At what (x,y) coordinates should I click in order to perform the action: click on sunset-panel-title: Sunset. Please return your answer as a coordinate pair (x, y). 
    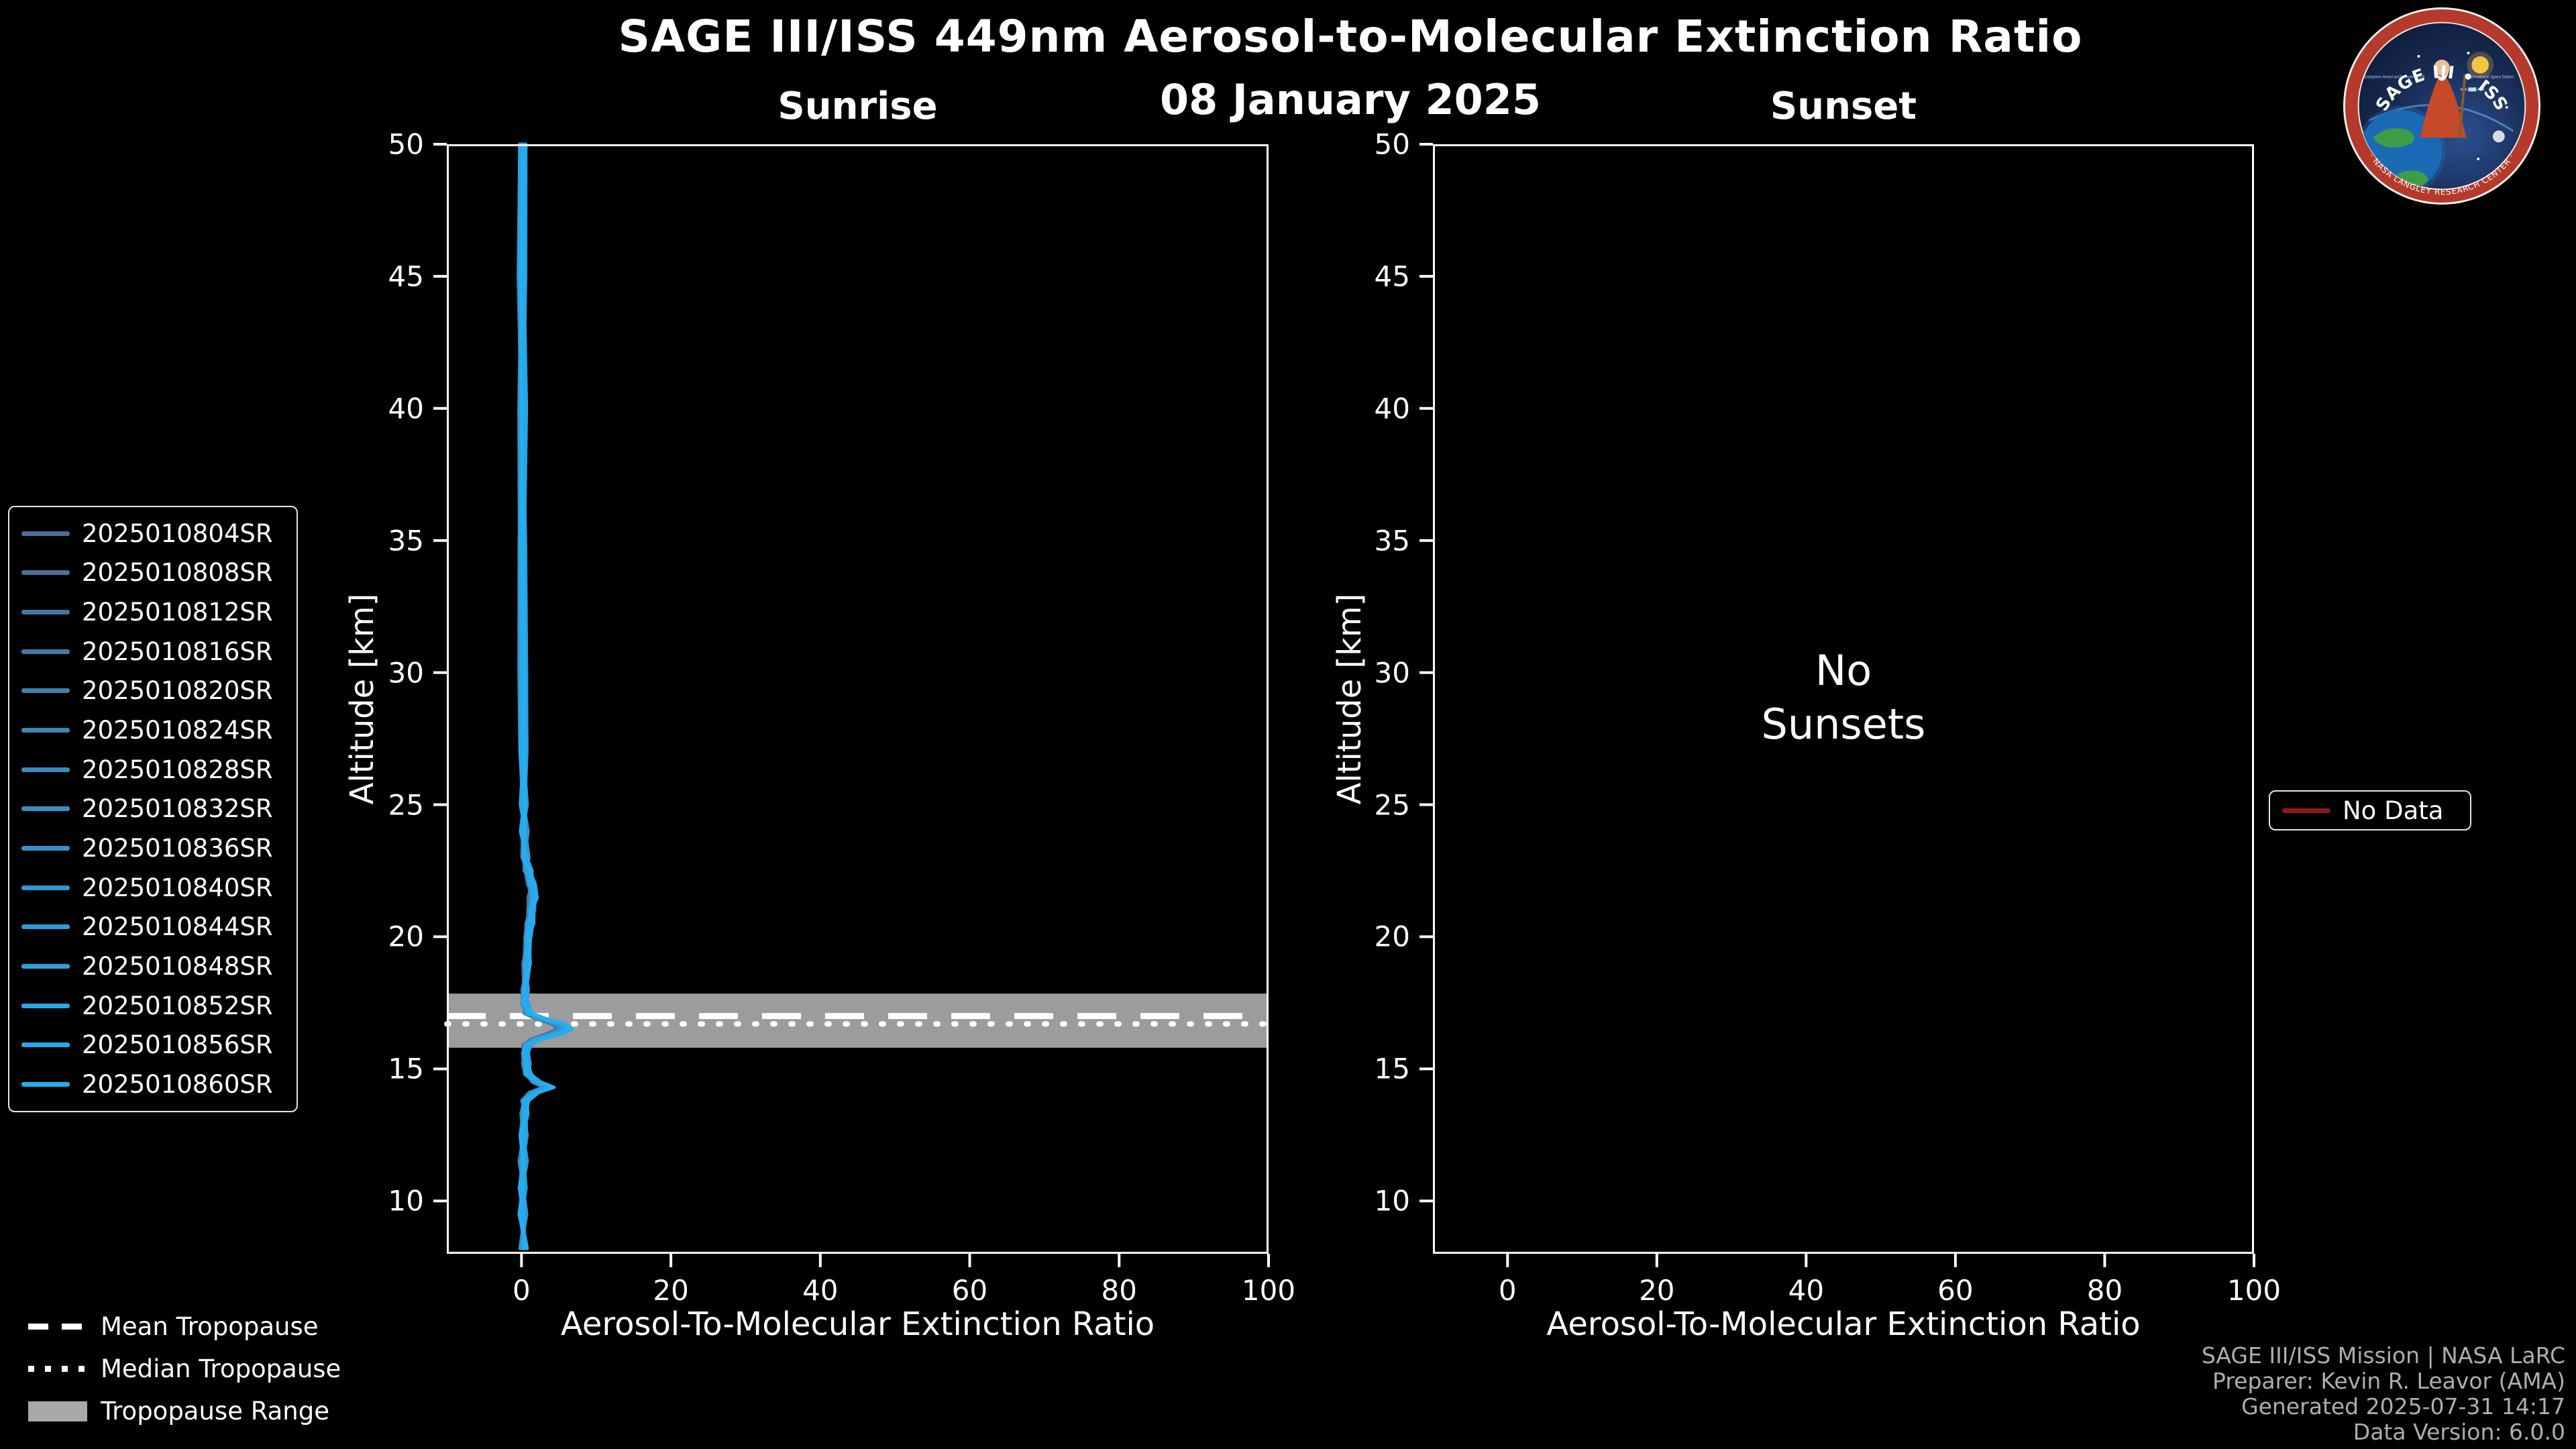
    Looking at the image, I should click on (1843, 106).